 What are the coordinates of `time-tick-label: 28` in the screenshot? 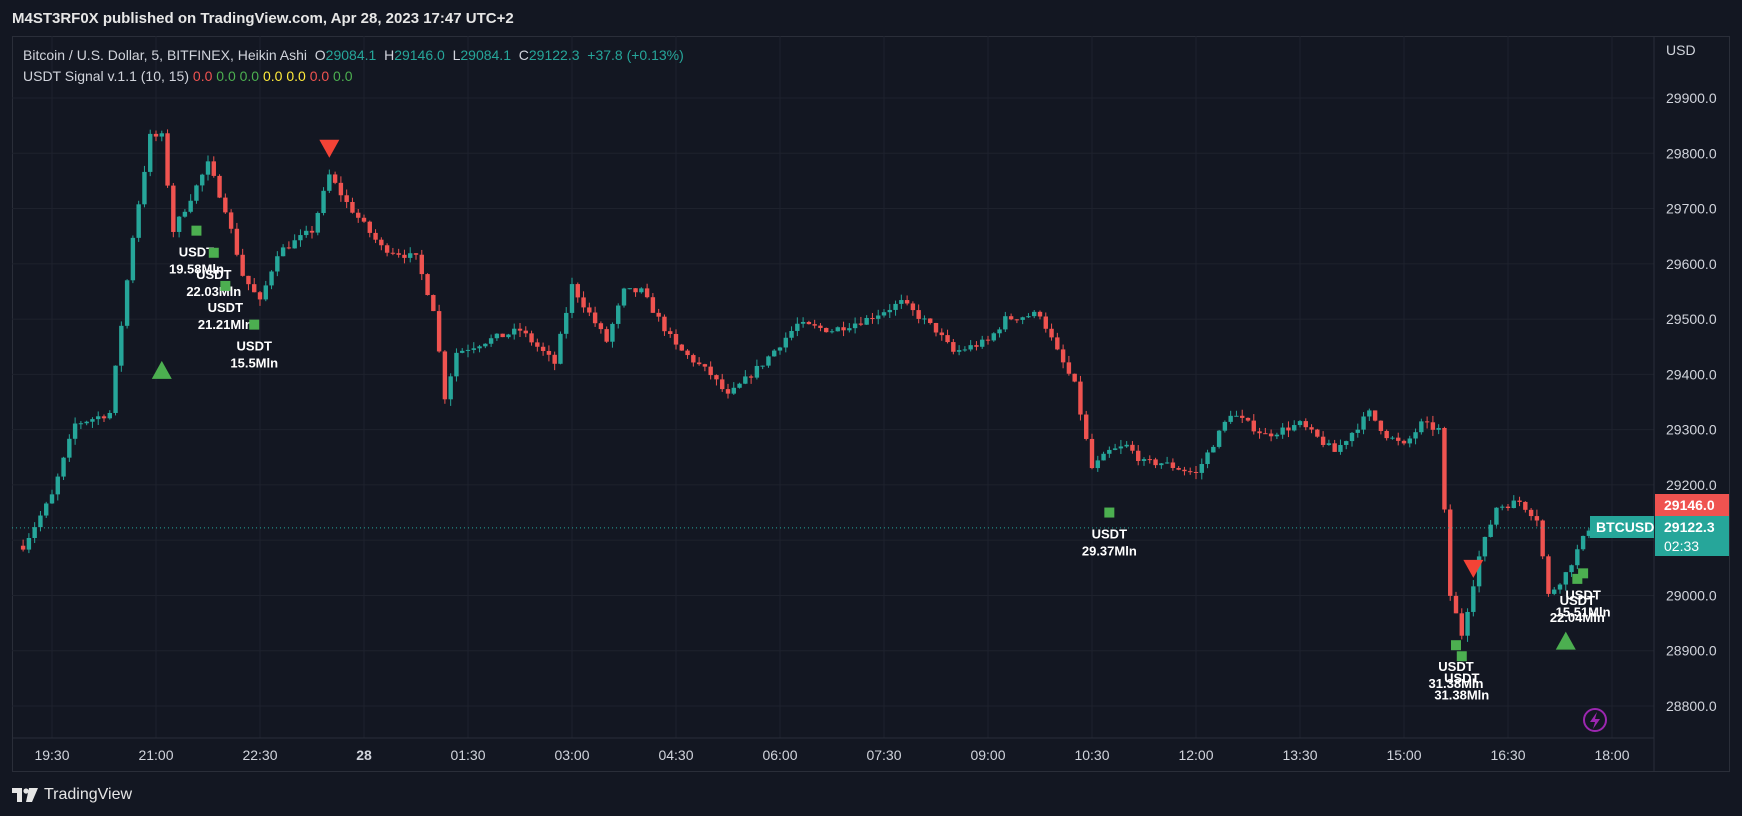 It's located at (364, 755).